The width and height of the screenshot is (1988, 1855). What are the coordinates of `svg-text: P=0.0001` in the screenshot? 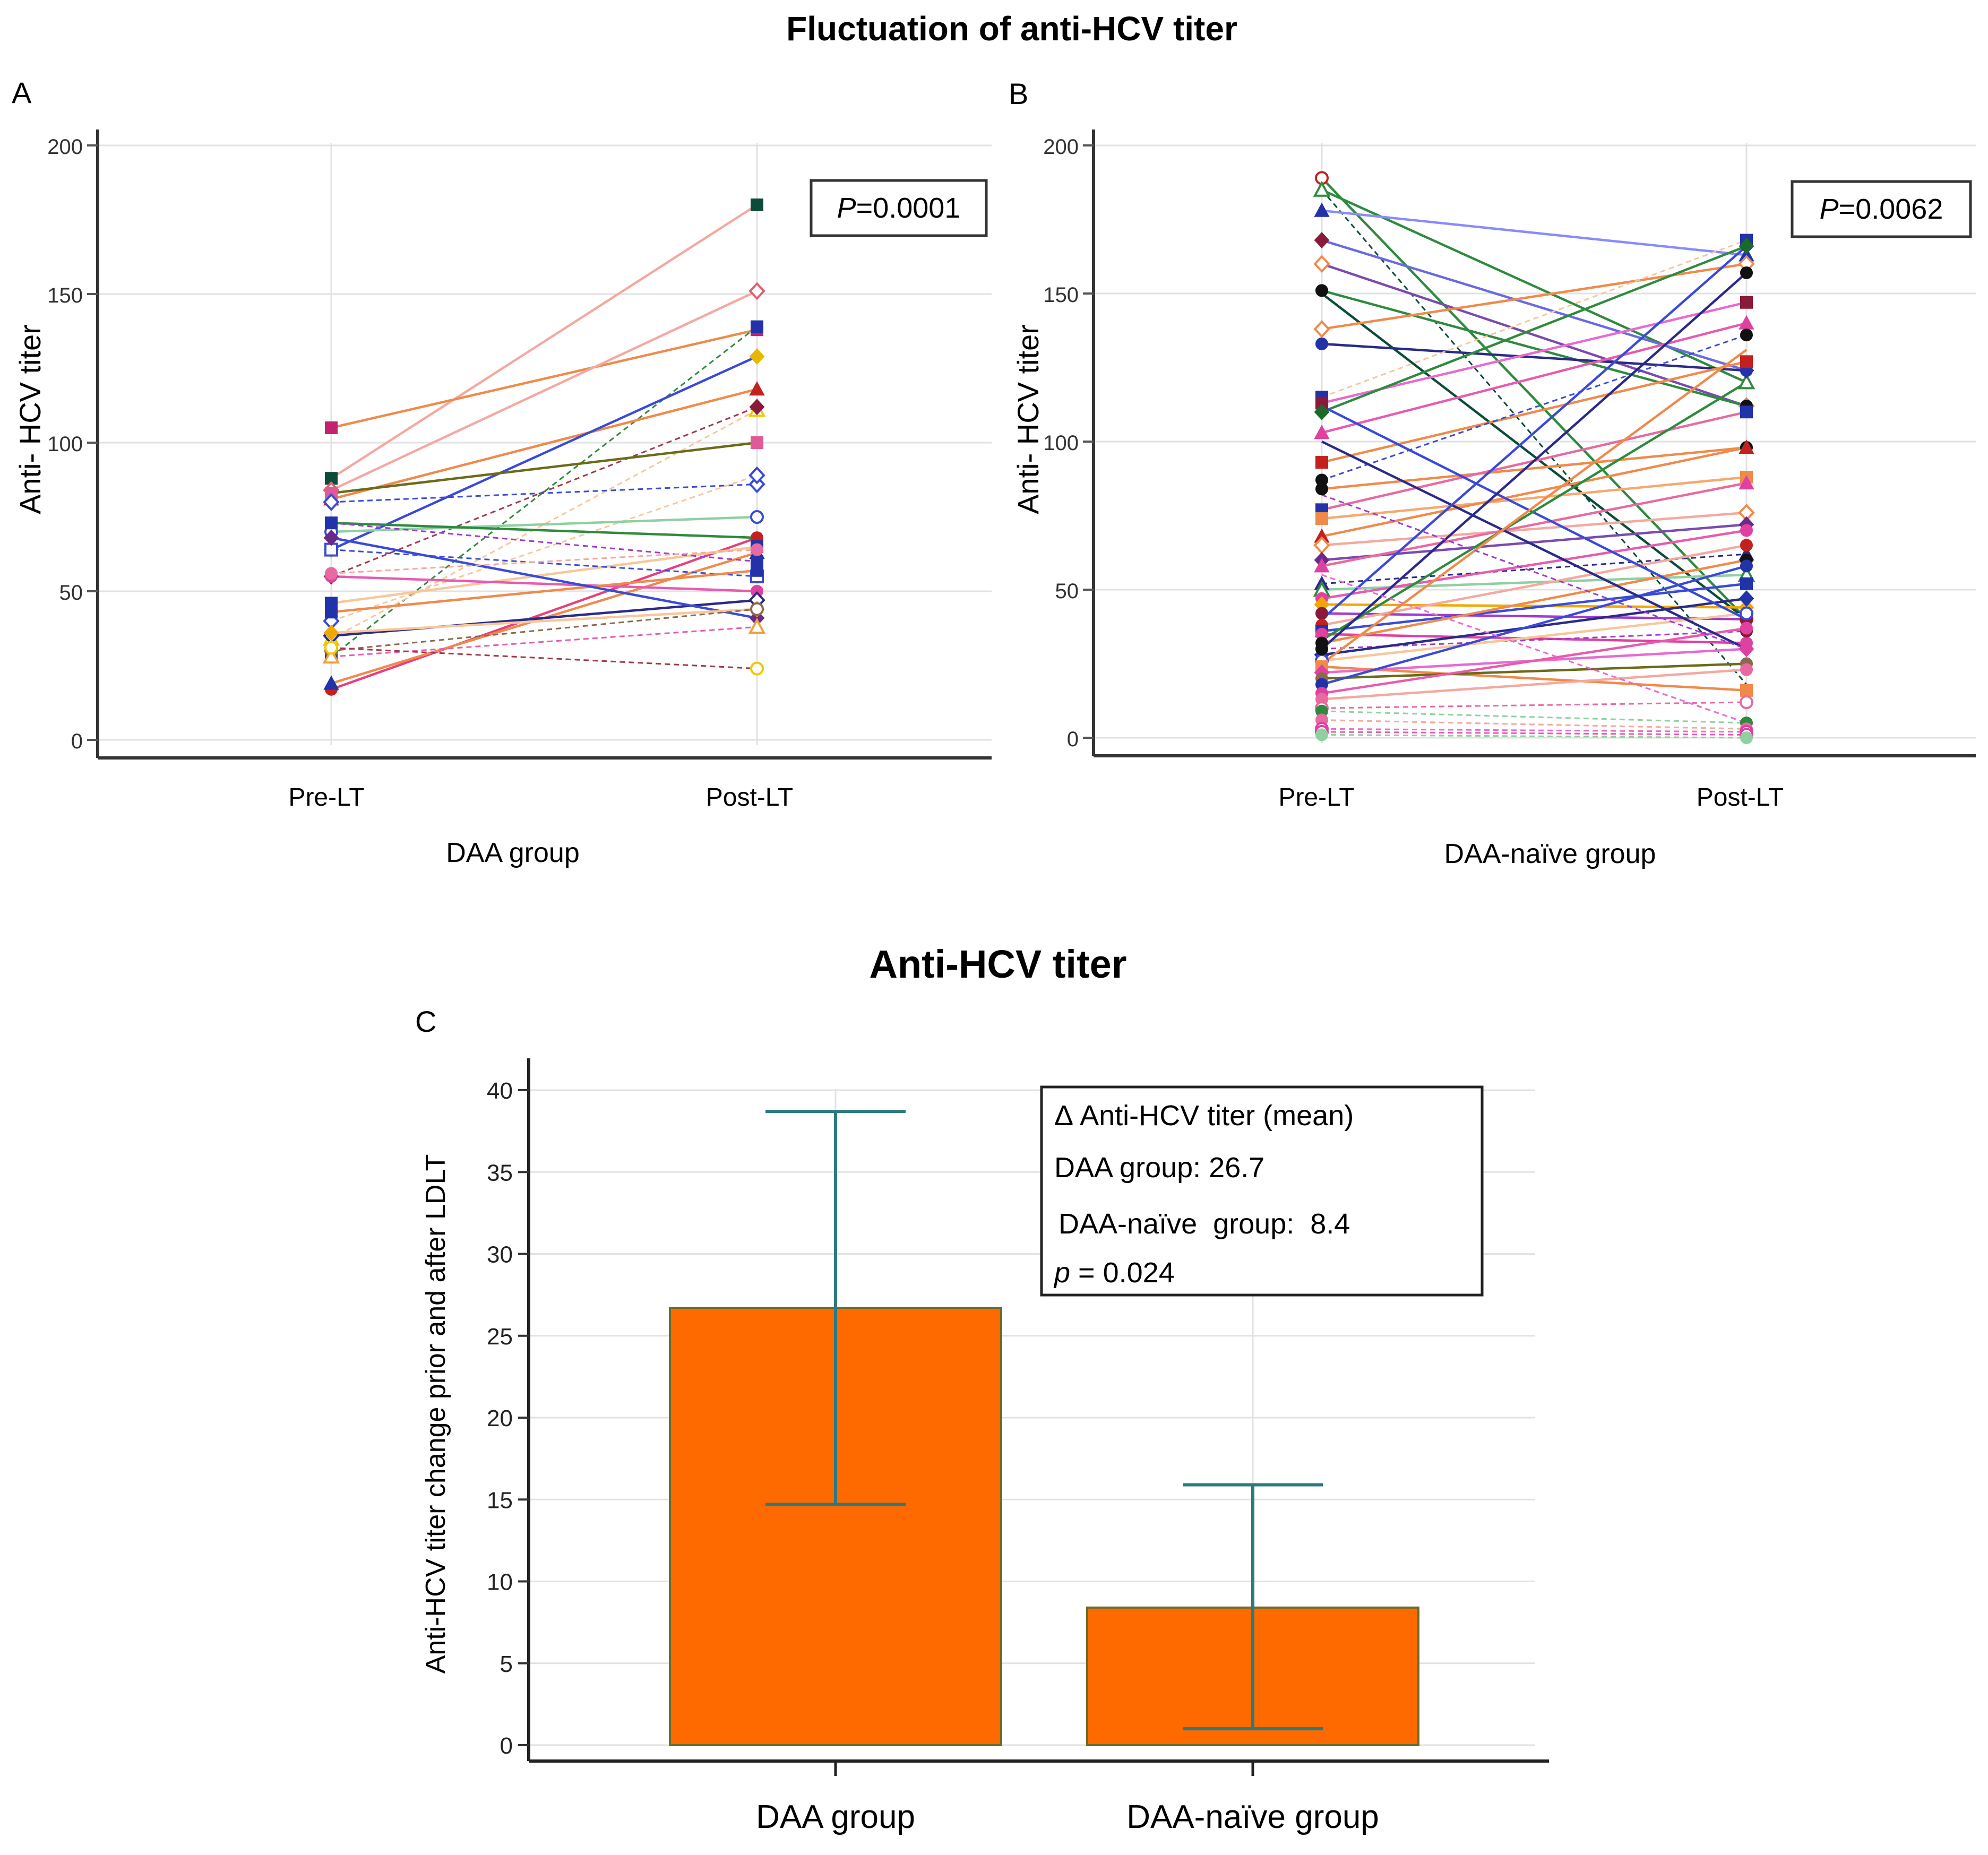 It's located at (899, 208).